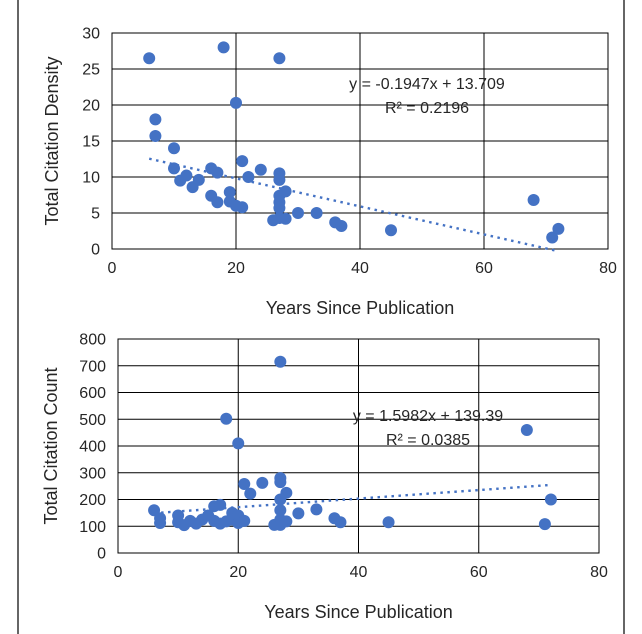 Image resolution: width=642 pixels, height=634 pixels. I want to click on citation-count-y-tick-label: 400, so click(92, 447).